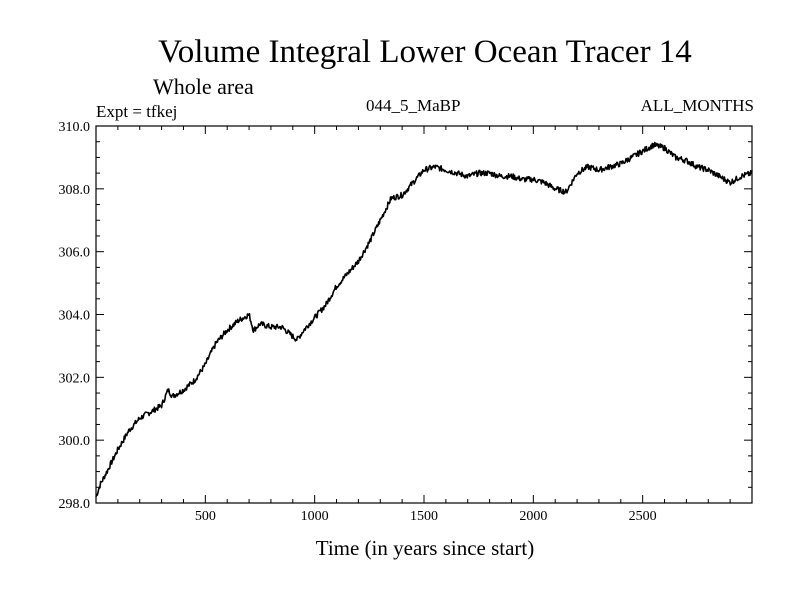  I want to click on period-label: 044_5_MaBP, so click(413, 105).